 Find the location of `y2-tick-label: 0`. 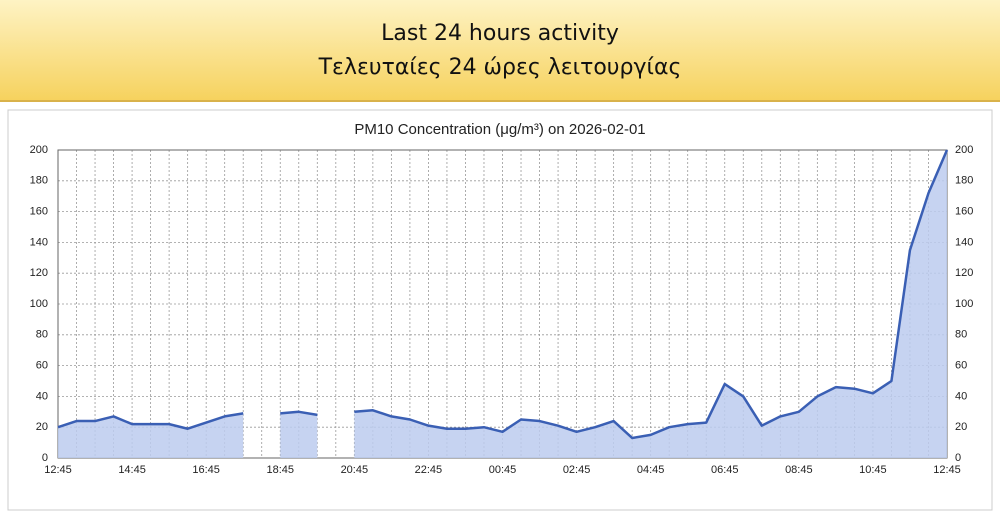

y2-tick-label: 0 is located at coordinates (958, 458).